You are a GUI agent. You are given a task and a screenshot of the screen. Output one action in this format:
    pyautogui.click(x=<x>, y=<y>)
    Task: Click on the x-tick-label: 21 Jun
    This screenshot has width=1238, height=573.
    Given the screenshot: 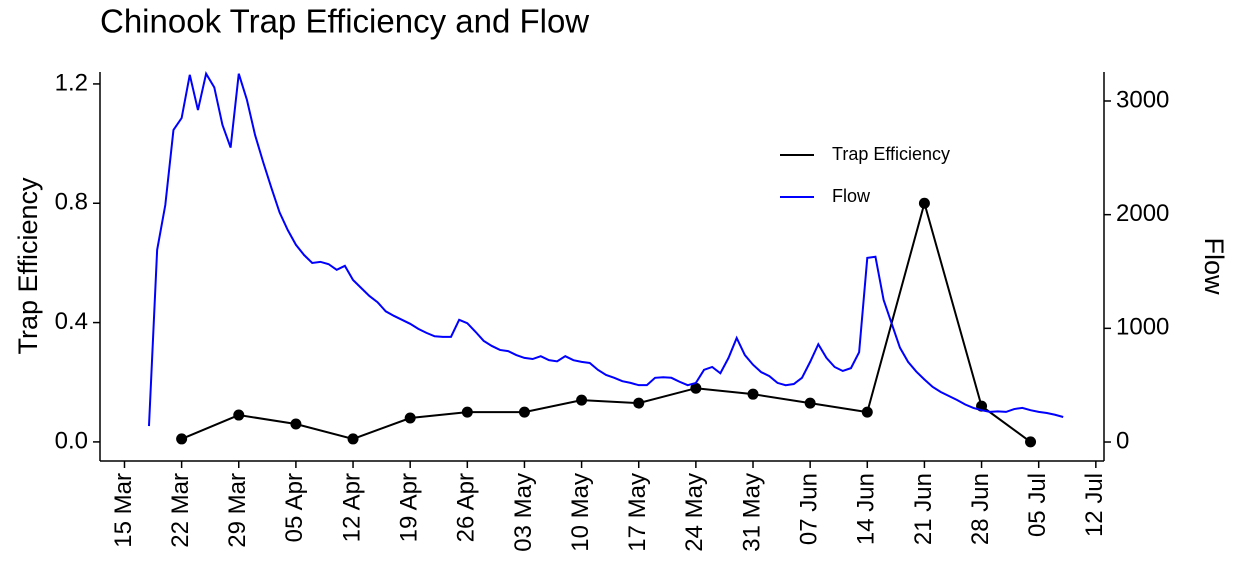 What is the action you would take?
    pyautogui.click(x=923, y=509)
    